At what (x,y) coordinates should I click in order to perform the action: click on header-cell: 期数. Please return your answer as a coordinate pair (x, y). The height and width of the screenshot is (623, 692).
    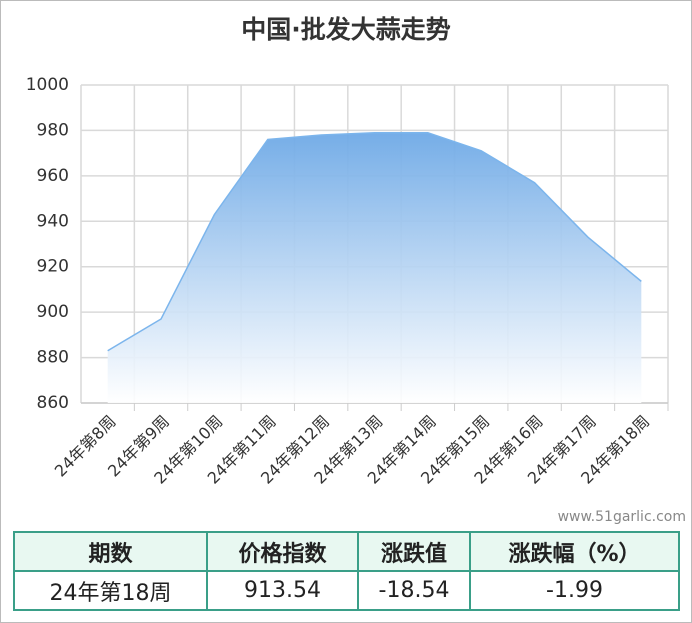
    Looking at the image, I should click on (110, 551).